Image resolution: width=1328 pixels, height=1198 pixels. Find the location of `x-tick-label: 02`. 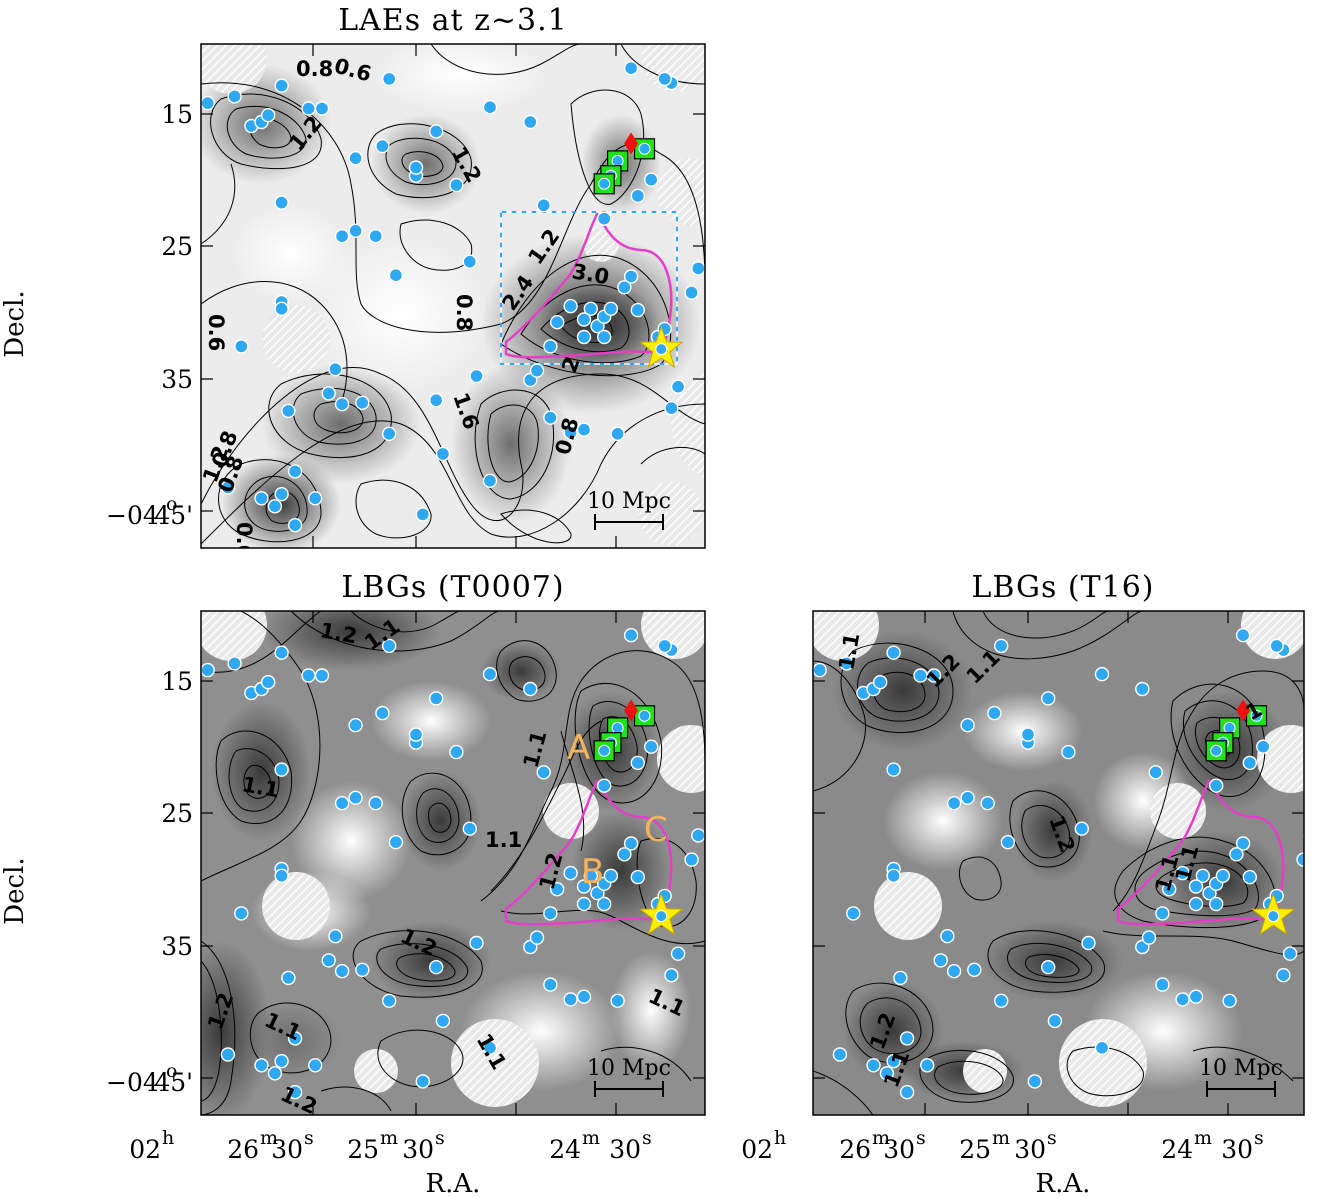

x-tick-label: 02 is located at coordinates (145, 1149).